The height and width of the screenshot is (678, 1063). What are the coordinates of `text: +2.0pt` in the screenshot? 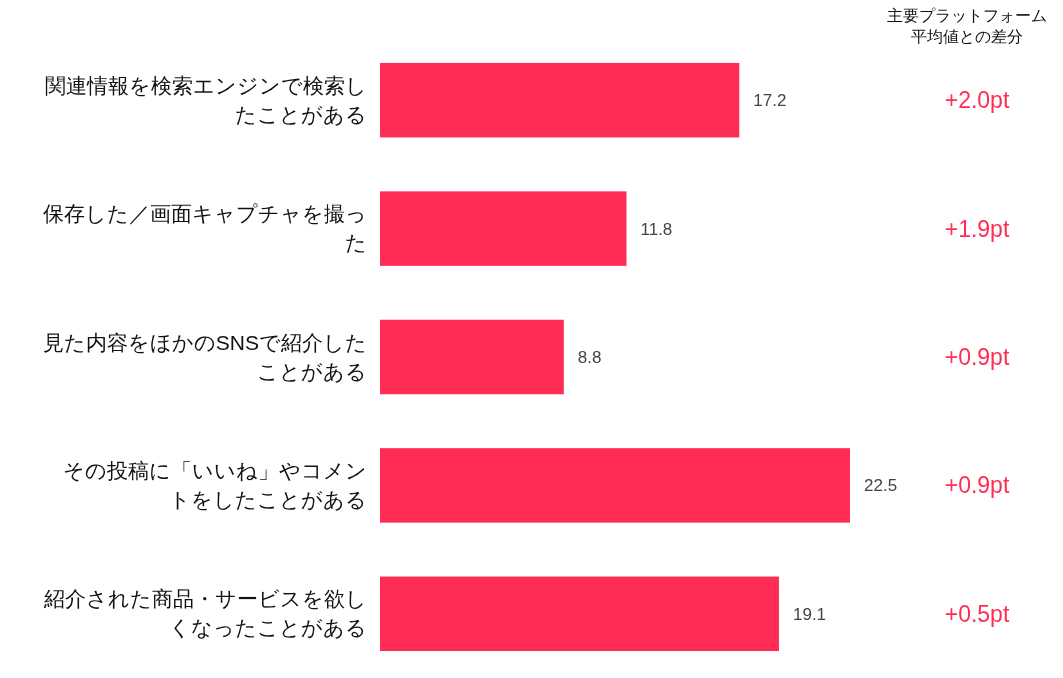 It's located at (977, 100).